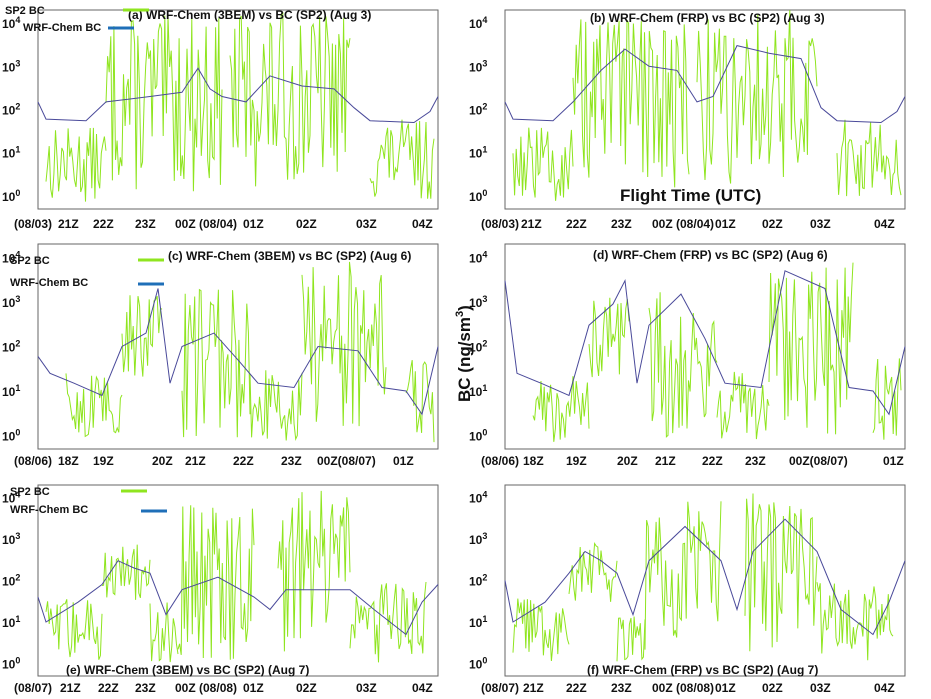 The height and width of the screenshot is (699, 931). What do you see at coordinates (187, 670) in the screenshot?
I see `panel-title: (e) WRF-Chem (3BEM) vs BC (SP2) (Aug 7)` at bounding box center [187, 670].